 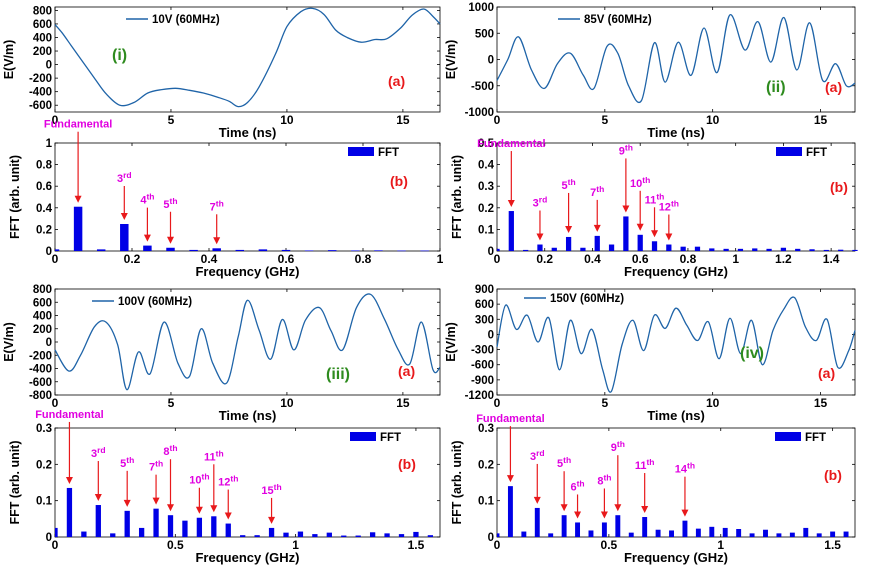 What do you see at coordinates (390, 438) in the screenshot?
I see `legend-label: FFT` at bounding box center [390, 438].